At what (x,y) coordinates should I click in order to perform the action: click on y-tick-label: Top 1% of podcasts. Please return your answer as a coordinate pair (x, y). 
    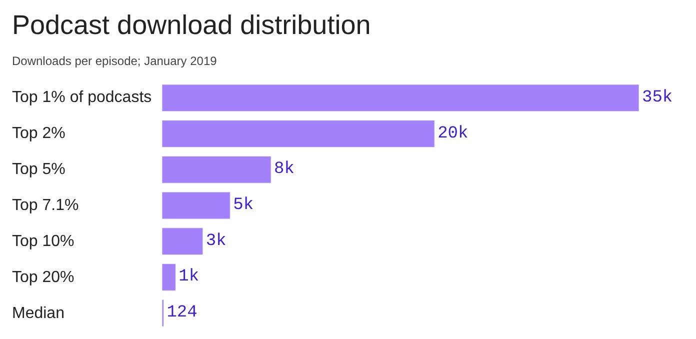
    Looking at the image, I should click on (82, 97).